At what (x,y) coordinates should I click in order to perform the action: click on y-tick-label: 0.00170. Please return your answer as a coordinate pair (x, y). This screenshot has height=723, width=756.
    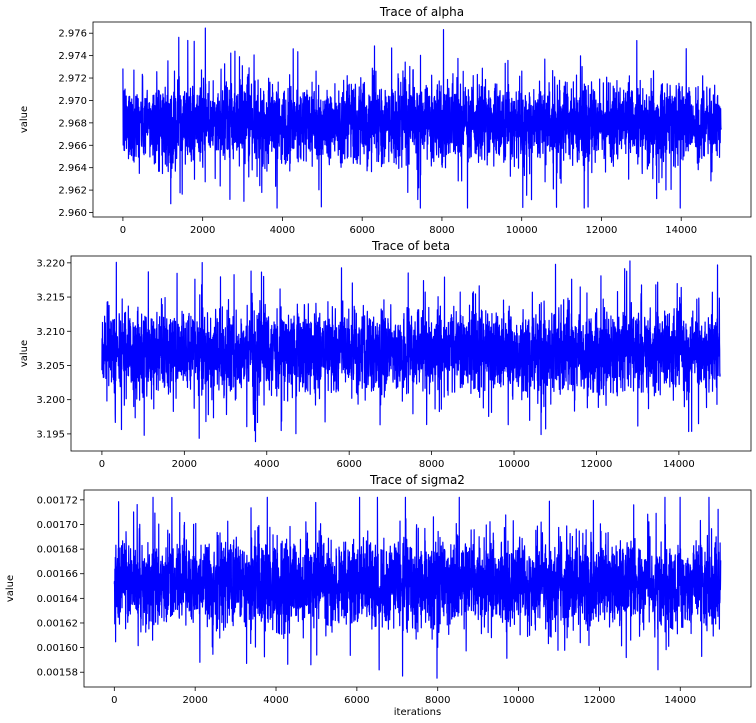
    Looking at the image, I should click on (57, 525).